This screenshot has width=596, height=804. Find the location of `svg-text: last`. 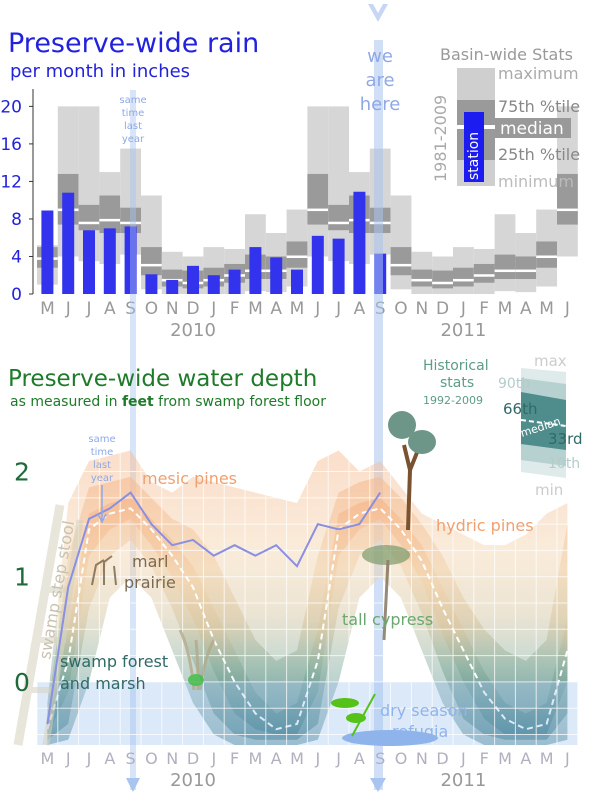

svg-text: last is located at coordinates (133, 126).